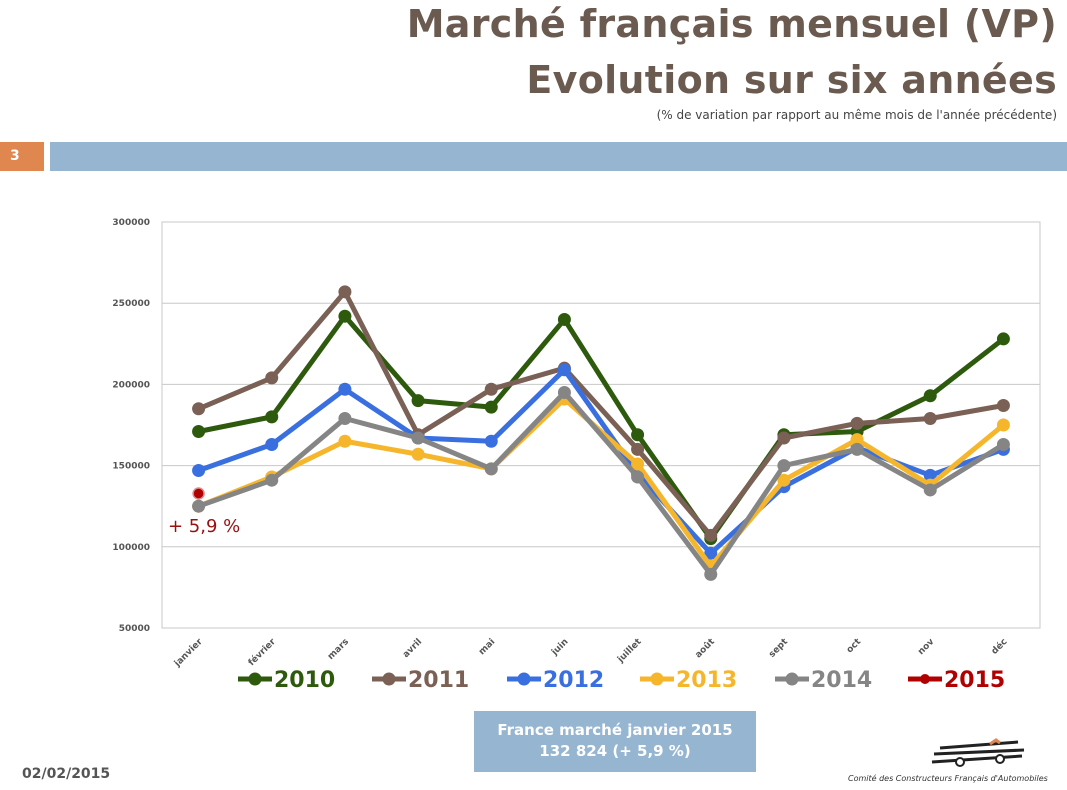 This screenshot has width=1067, height=790. Describe the element at coordinates (792, 679) in the screenshot. I see `legend-marker-2014` at that location.